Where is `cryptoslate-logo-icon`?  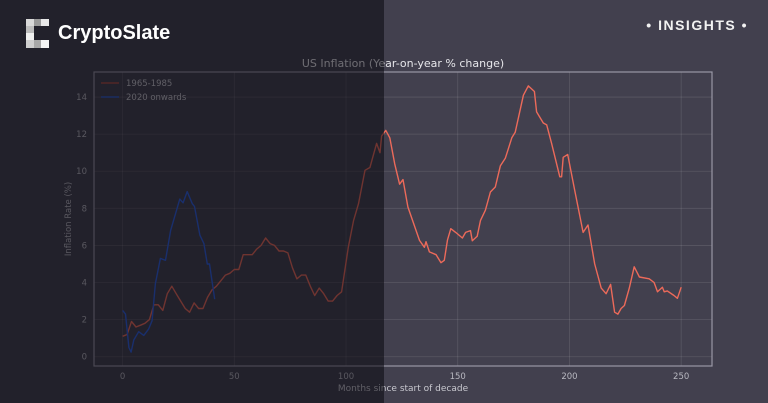 cryptoslate-logo-icon is located at coordinates (37, 33).